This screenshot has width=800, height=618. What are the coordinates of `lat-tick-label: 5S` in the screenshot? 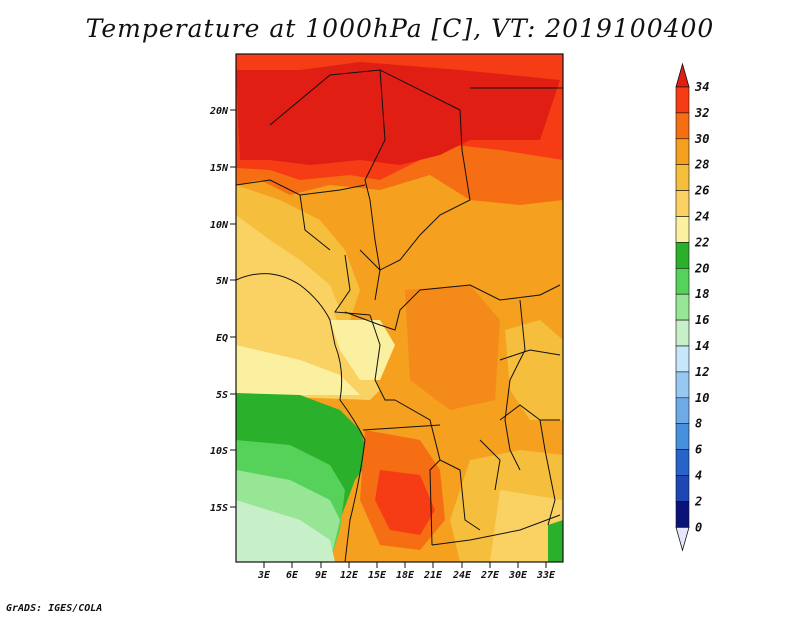 It's located at (222, 395).